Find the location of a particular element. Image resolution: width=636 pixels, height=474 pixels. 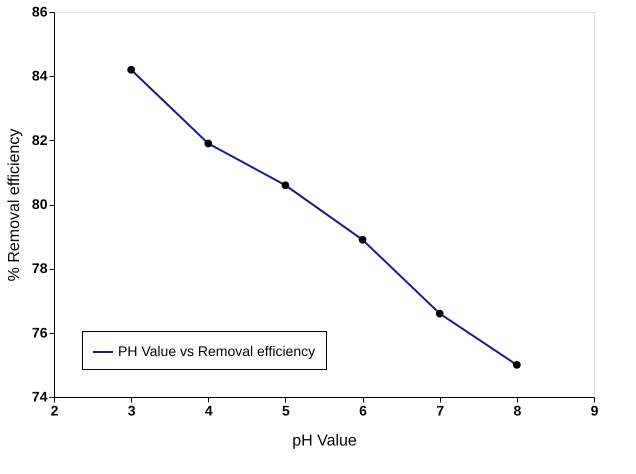

x-tick-label: 6 is located at coordinates (363, 410).